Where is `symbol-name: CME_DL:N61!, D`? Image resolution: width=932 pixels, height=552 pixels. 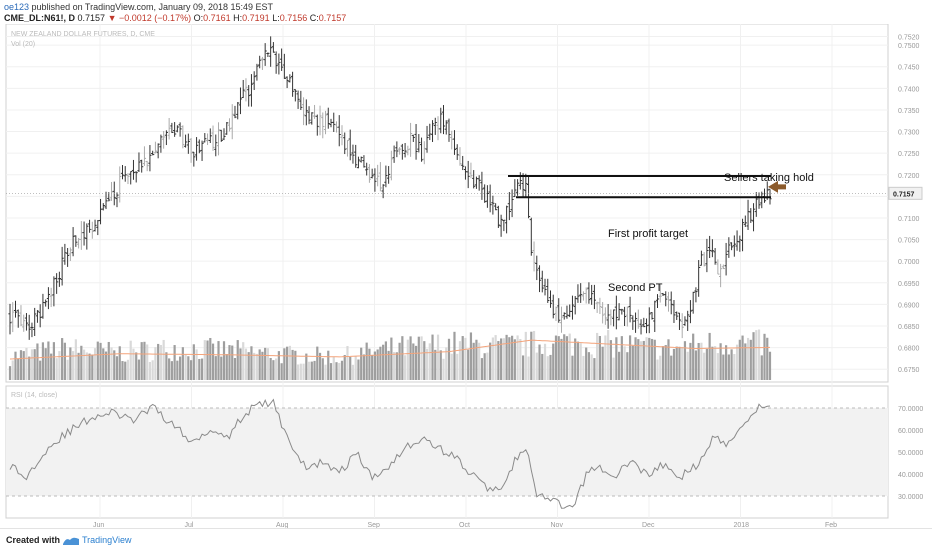
symbol-name: CME_DL:N61!, D is located at coordinates (40, 18).